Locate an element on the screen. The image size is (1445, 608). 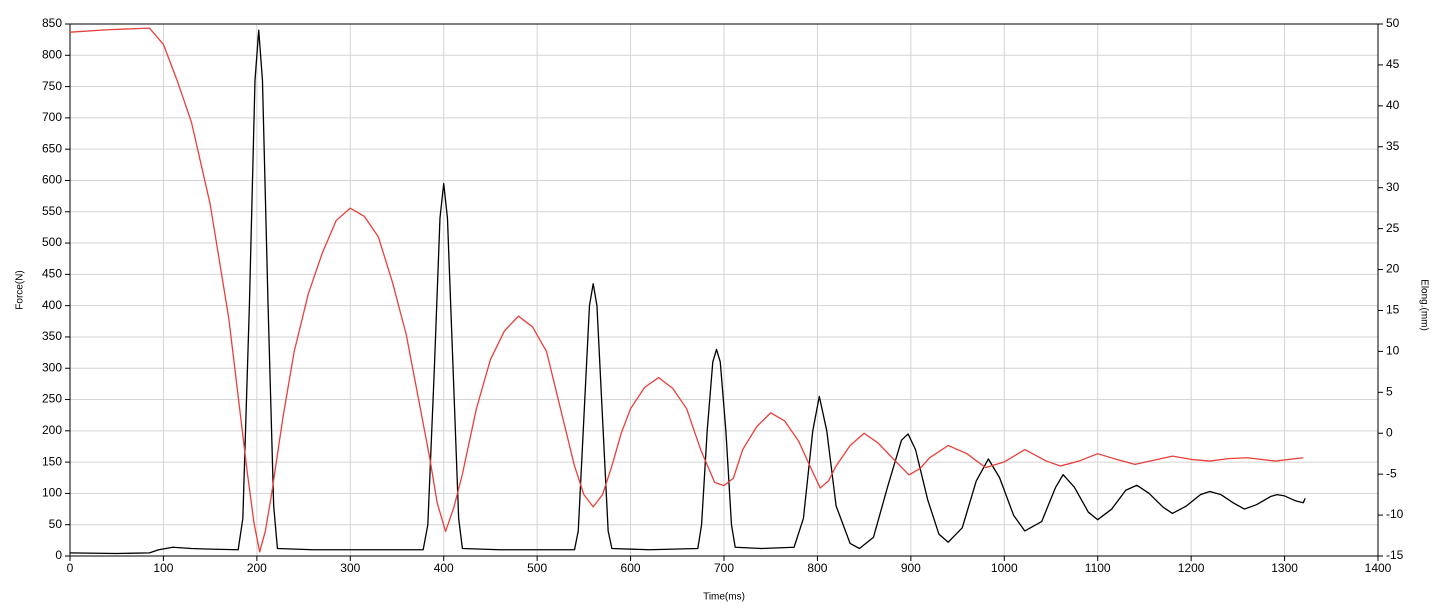
x-tick-label: 1200 is located at coordinates (1191, 568).